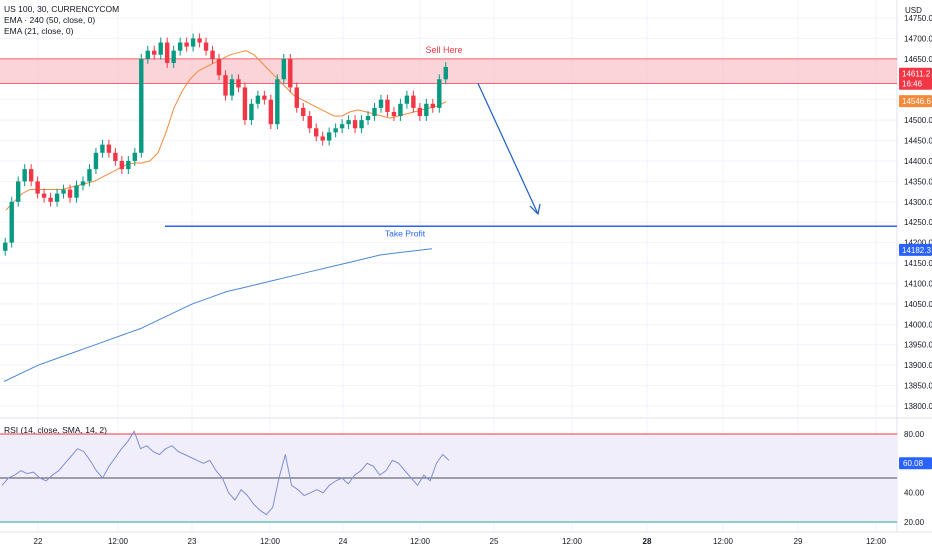 This screenshot has width=932, height=555. I want to click on down-arrow, so click(509, 149).